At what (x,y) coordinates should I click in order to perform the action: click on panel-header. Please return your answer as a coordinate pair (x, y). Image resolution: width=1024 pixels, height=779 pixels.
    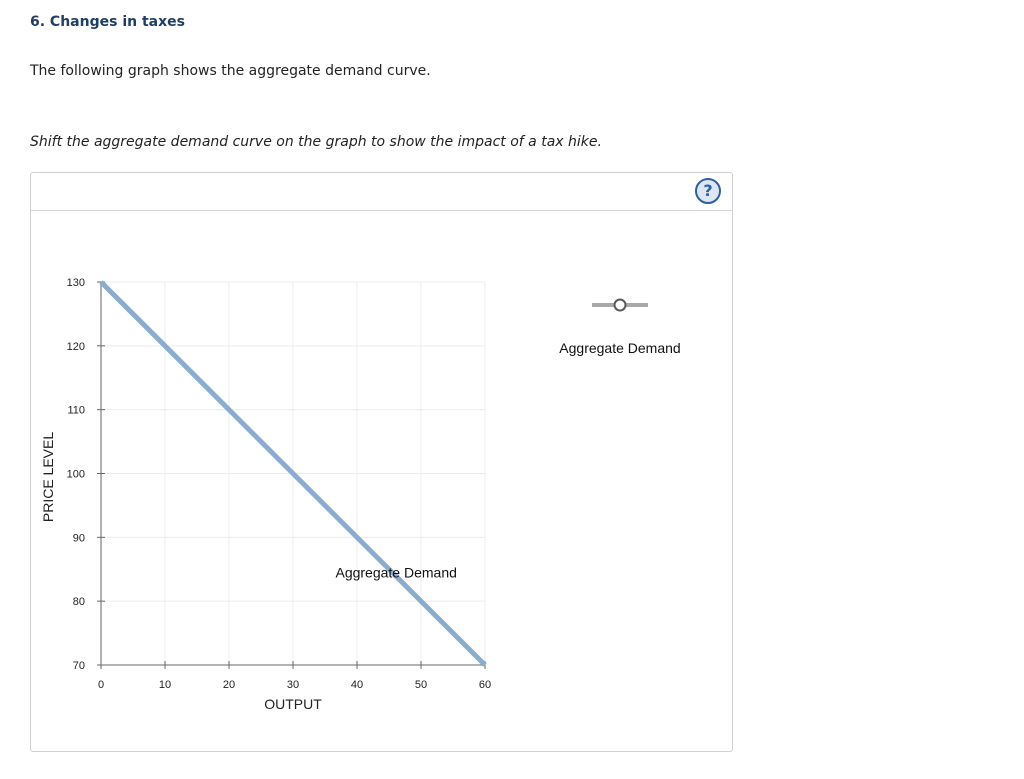
    Looking at the image, I should click on (381, 192).